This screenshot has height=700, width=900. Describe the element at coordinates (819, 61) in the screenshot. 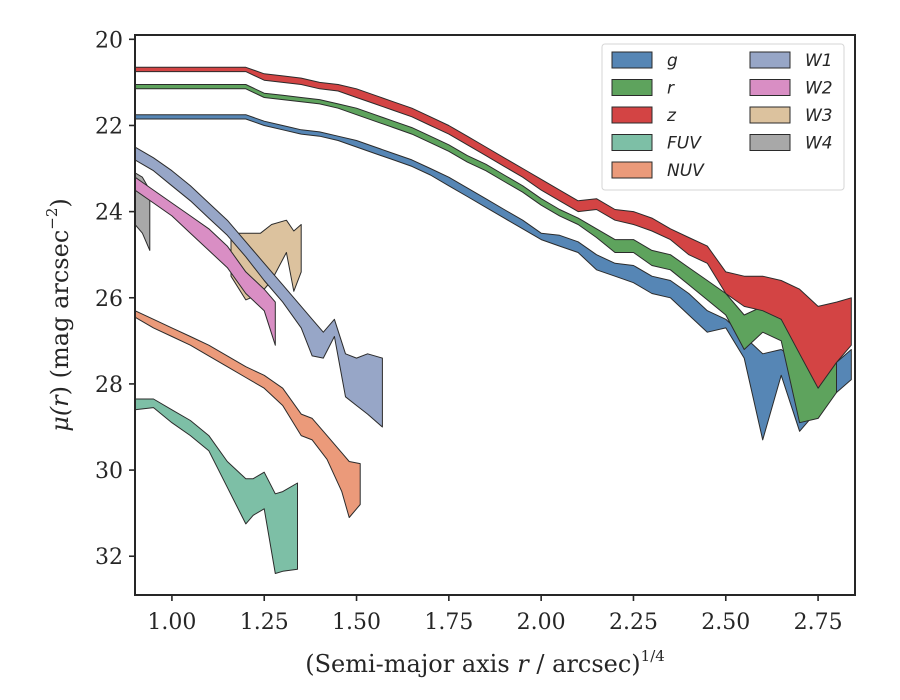

I see `legend-label-w1: W1` at that location.